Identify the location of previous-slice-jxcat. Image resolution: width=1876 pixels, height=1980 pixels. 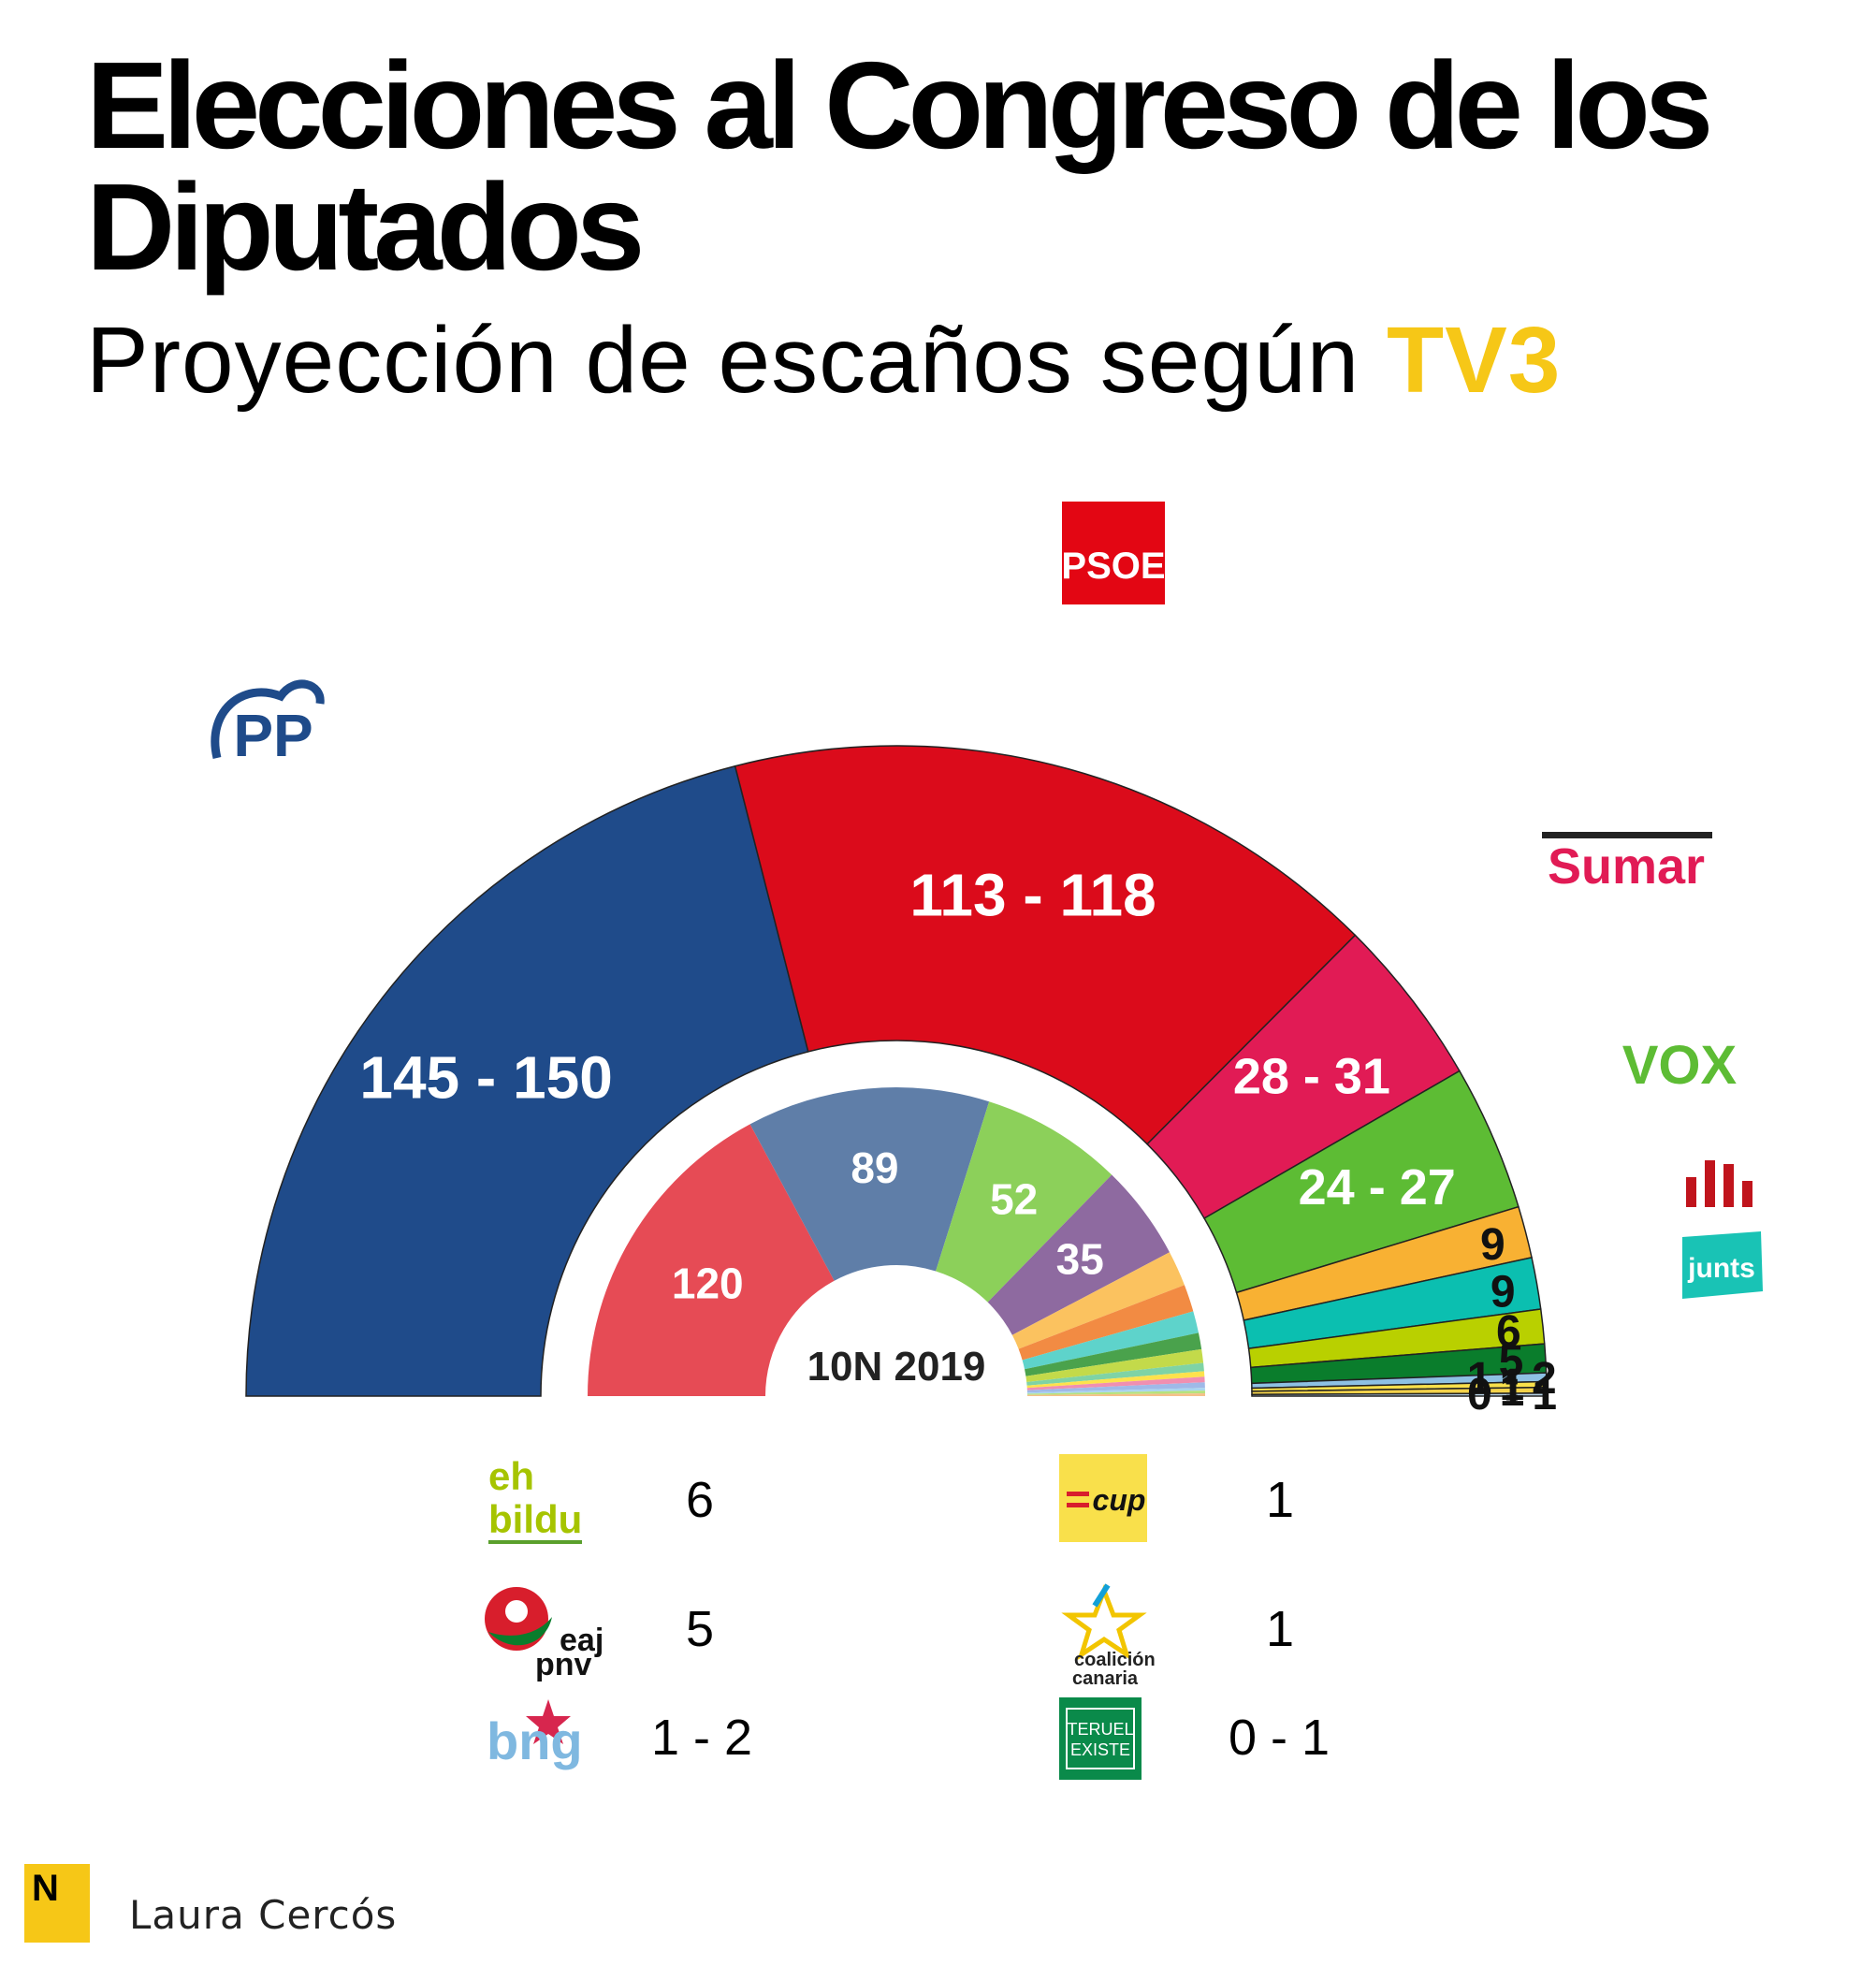
(1110, 1340).